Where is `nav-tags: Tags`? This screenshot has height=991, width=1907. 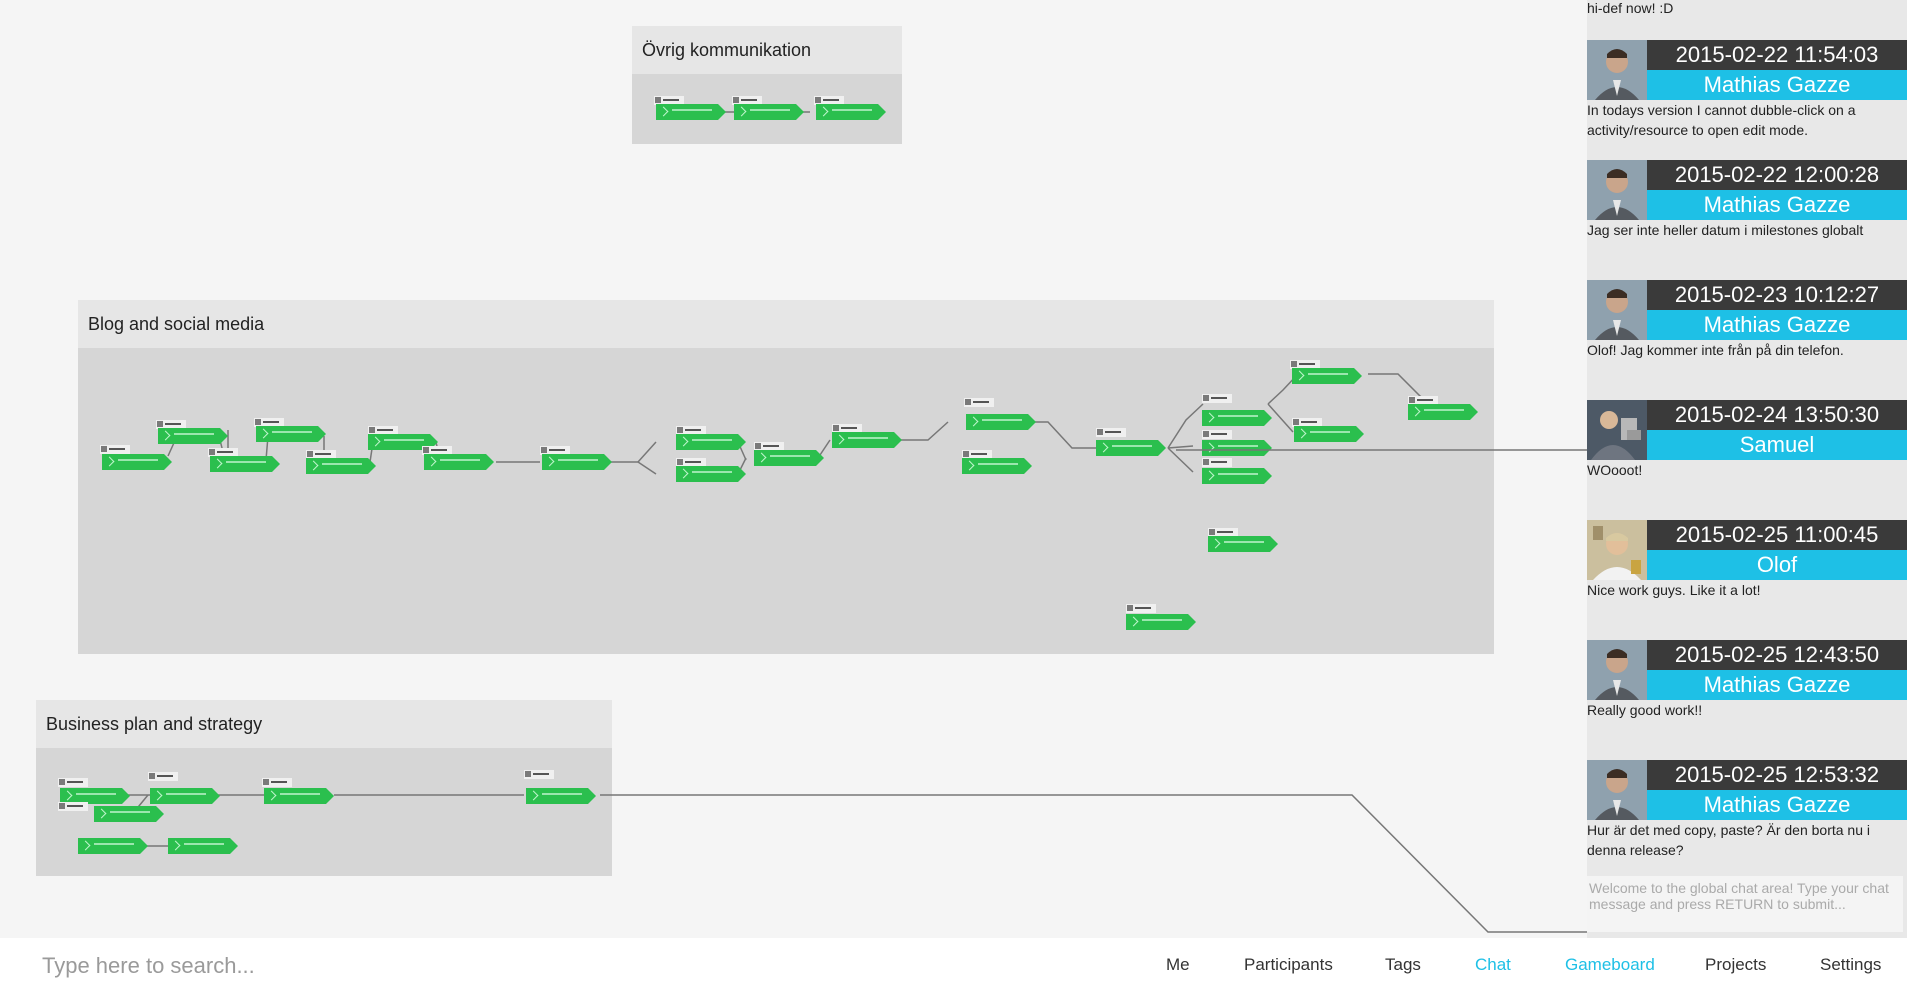 nav-tags: Tags is located at coordinates (1403, 964).